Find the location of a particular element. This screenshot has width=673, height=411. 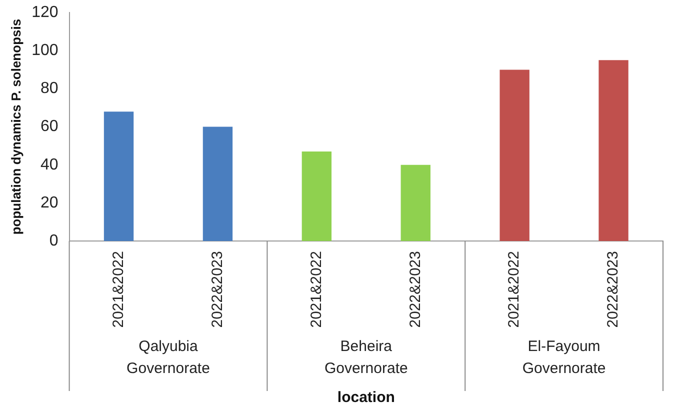

y-tick-label: 0 is located at coordinates (53, 241).